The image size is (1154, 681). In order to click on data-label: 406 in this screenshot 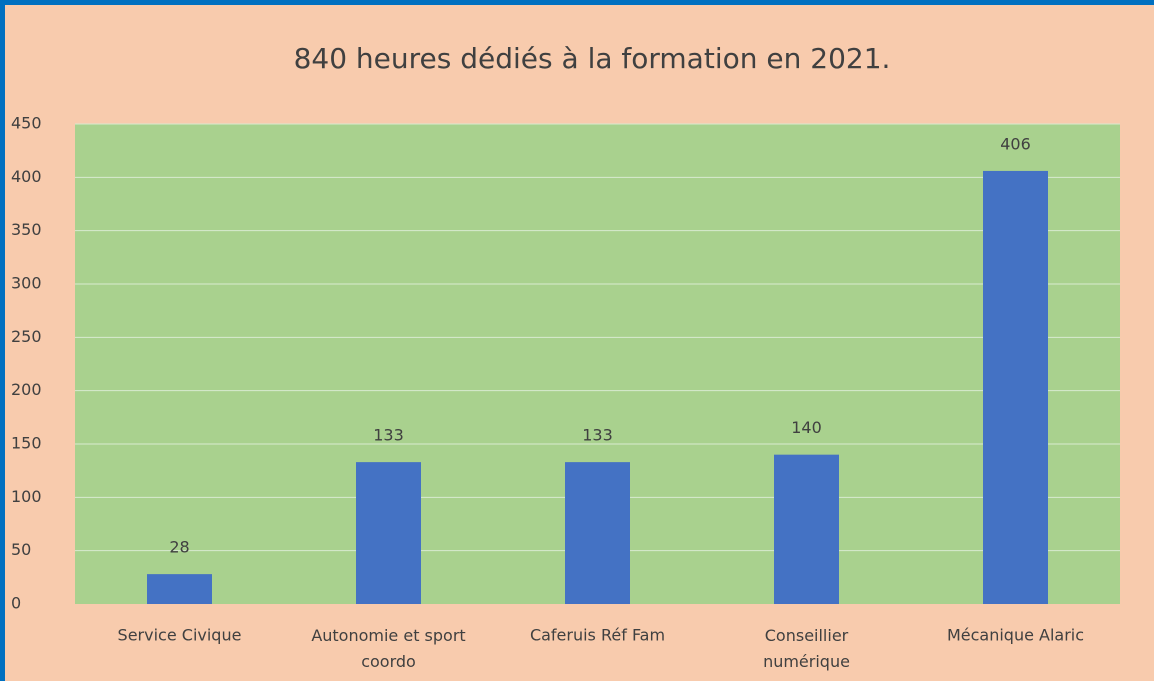, I will do `click(1015, 143)`.